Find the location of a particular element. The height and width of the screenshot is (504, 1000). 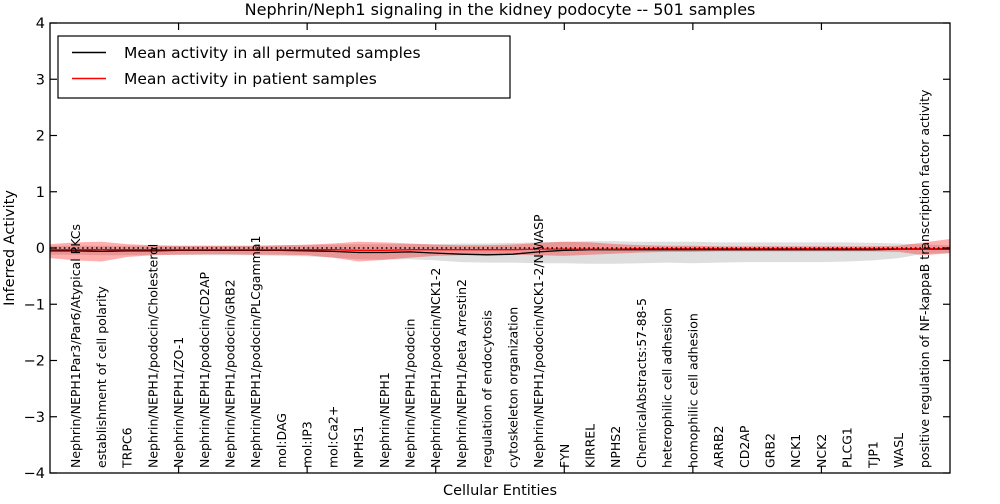

y-axis-label: Inferred Activity is located at coordinates (10, 248).